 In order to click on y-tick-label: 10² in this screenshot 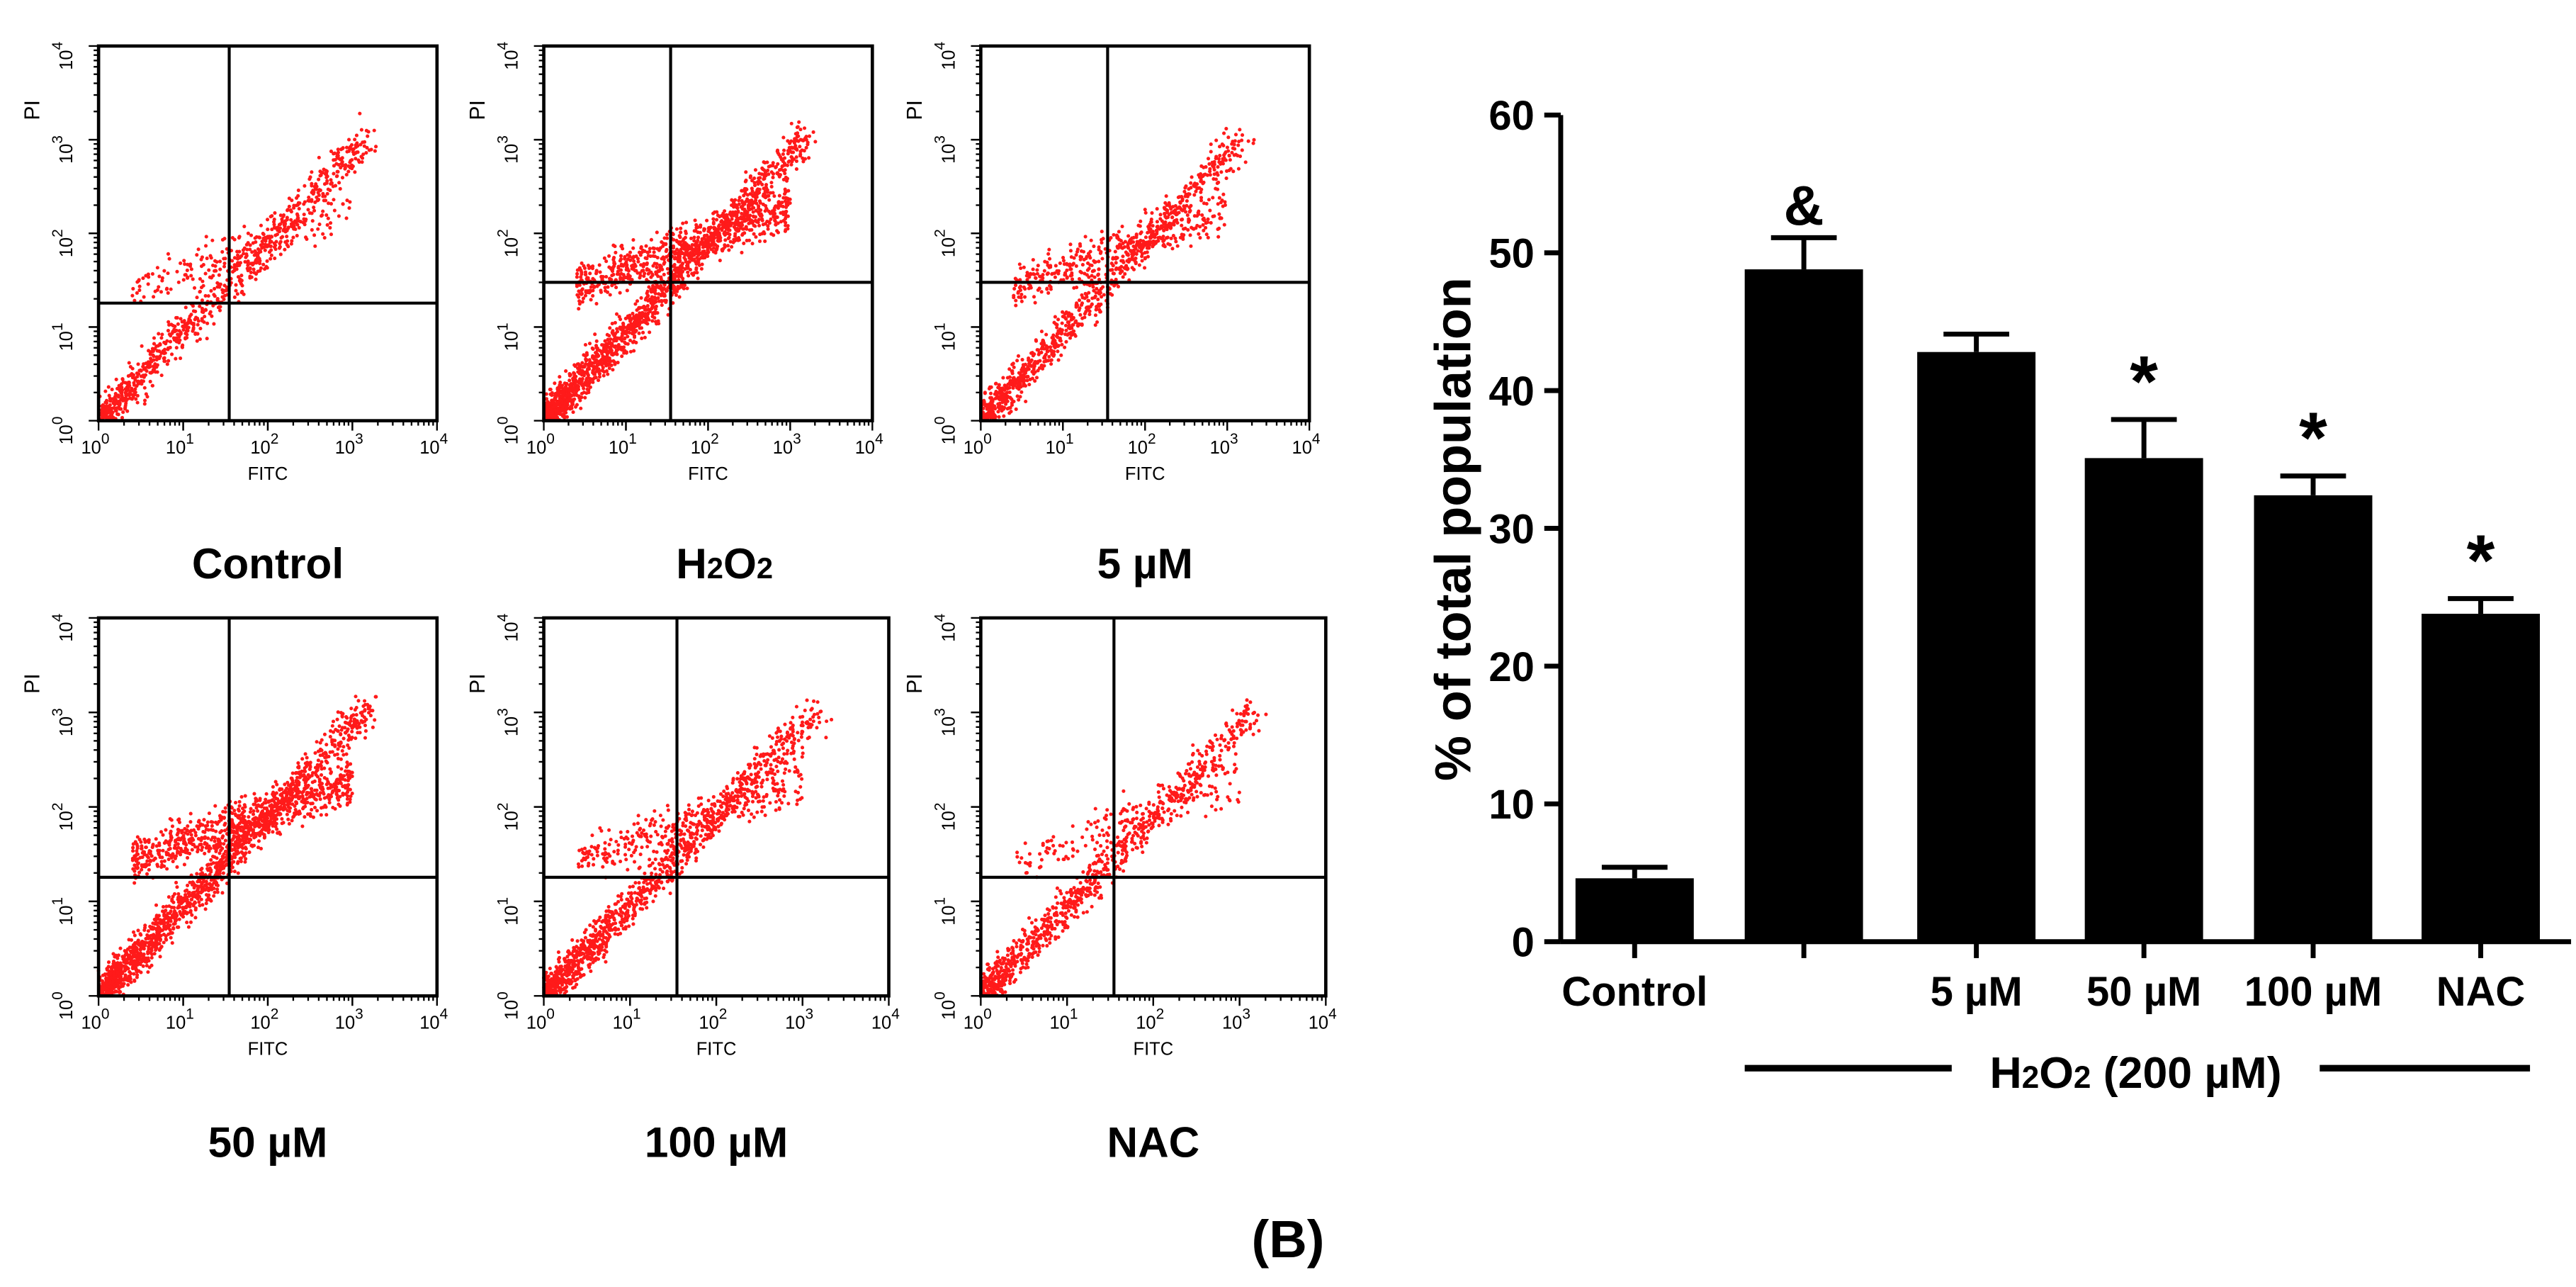, I will do `click(508, 243)`.